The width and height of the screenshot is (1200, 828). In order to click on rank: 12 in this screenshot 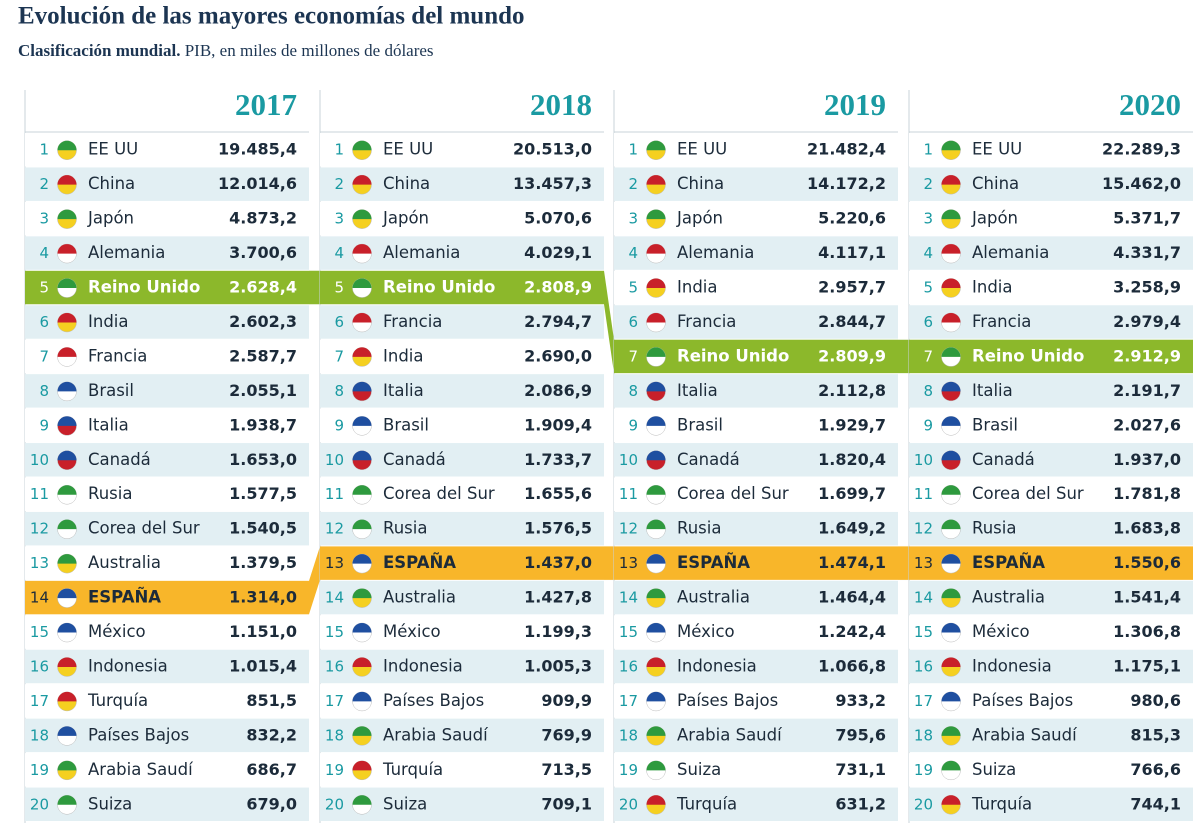, I will do `click(334, 529)`.